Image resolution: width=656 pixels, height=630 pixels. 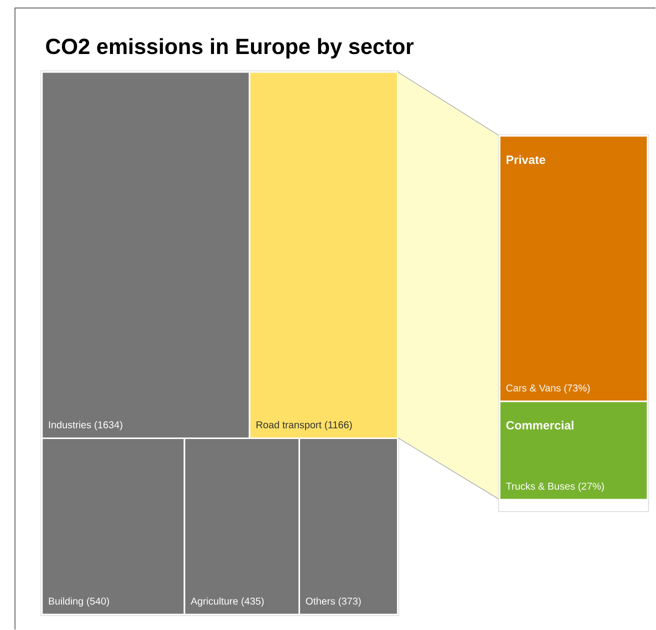 I want to click on text: Private, so click(x=526, y=159).